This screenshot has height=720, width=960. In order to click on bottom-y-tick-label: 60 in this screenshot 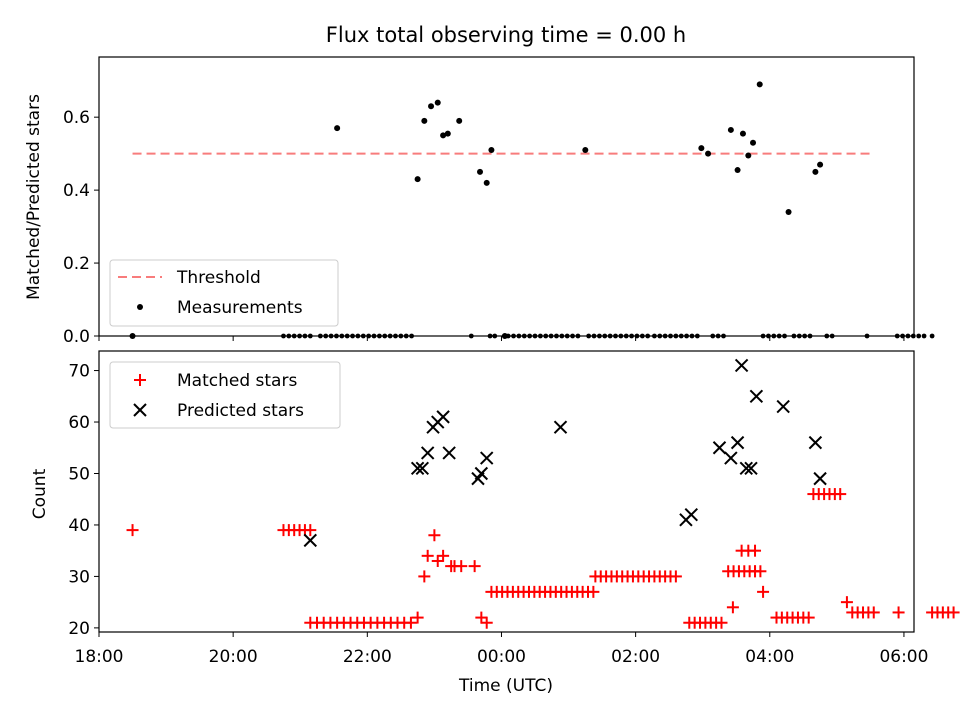, I will do `click(79, 423)`.